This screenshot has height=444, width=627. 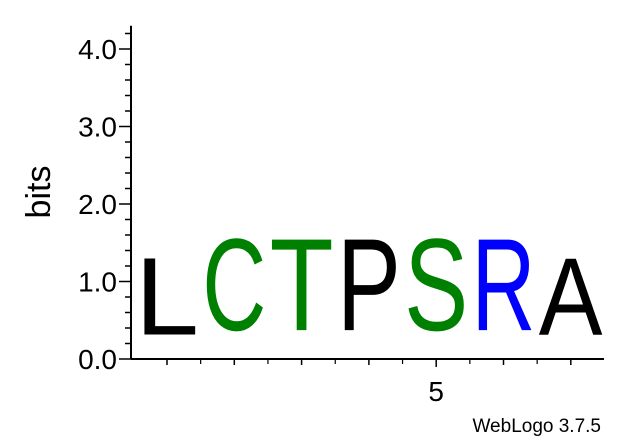 I want to click on logo-letter-P: P, so click(x=369, y=285).